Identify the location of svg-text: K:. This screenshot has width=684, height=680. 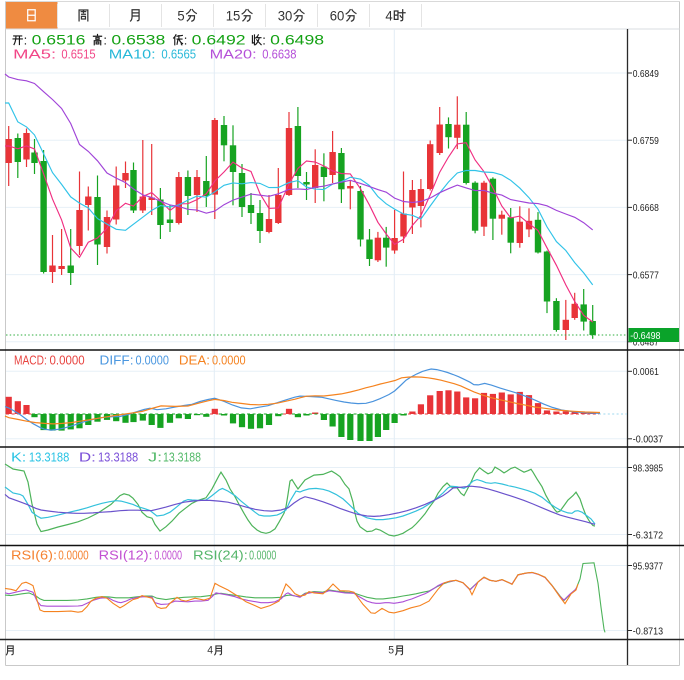
(18, 457).